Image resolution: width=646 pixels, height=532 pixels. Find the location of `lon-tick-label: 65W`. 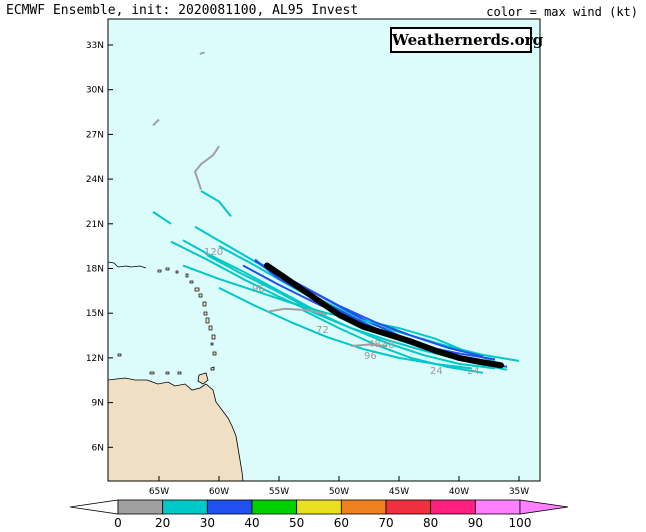

lon-tick-label: 65W is located at coordinates (159, 492).